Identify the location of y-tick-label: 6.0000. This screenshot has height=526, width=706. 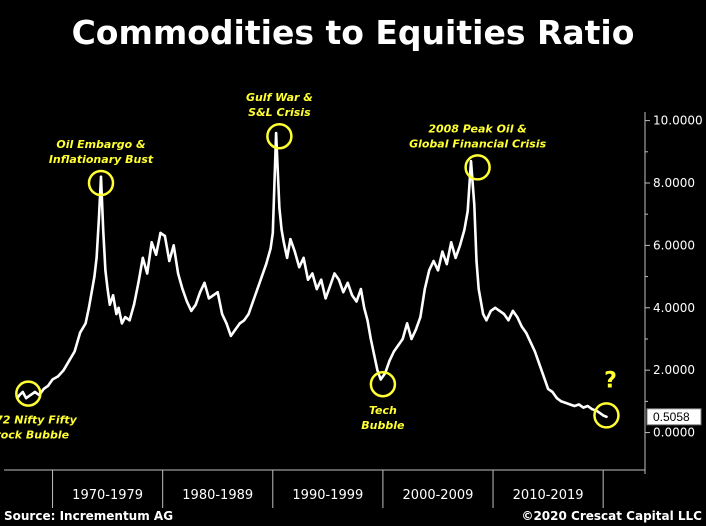
(674, 245).